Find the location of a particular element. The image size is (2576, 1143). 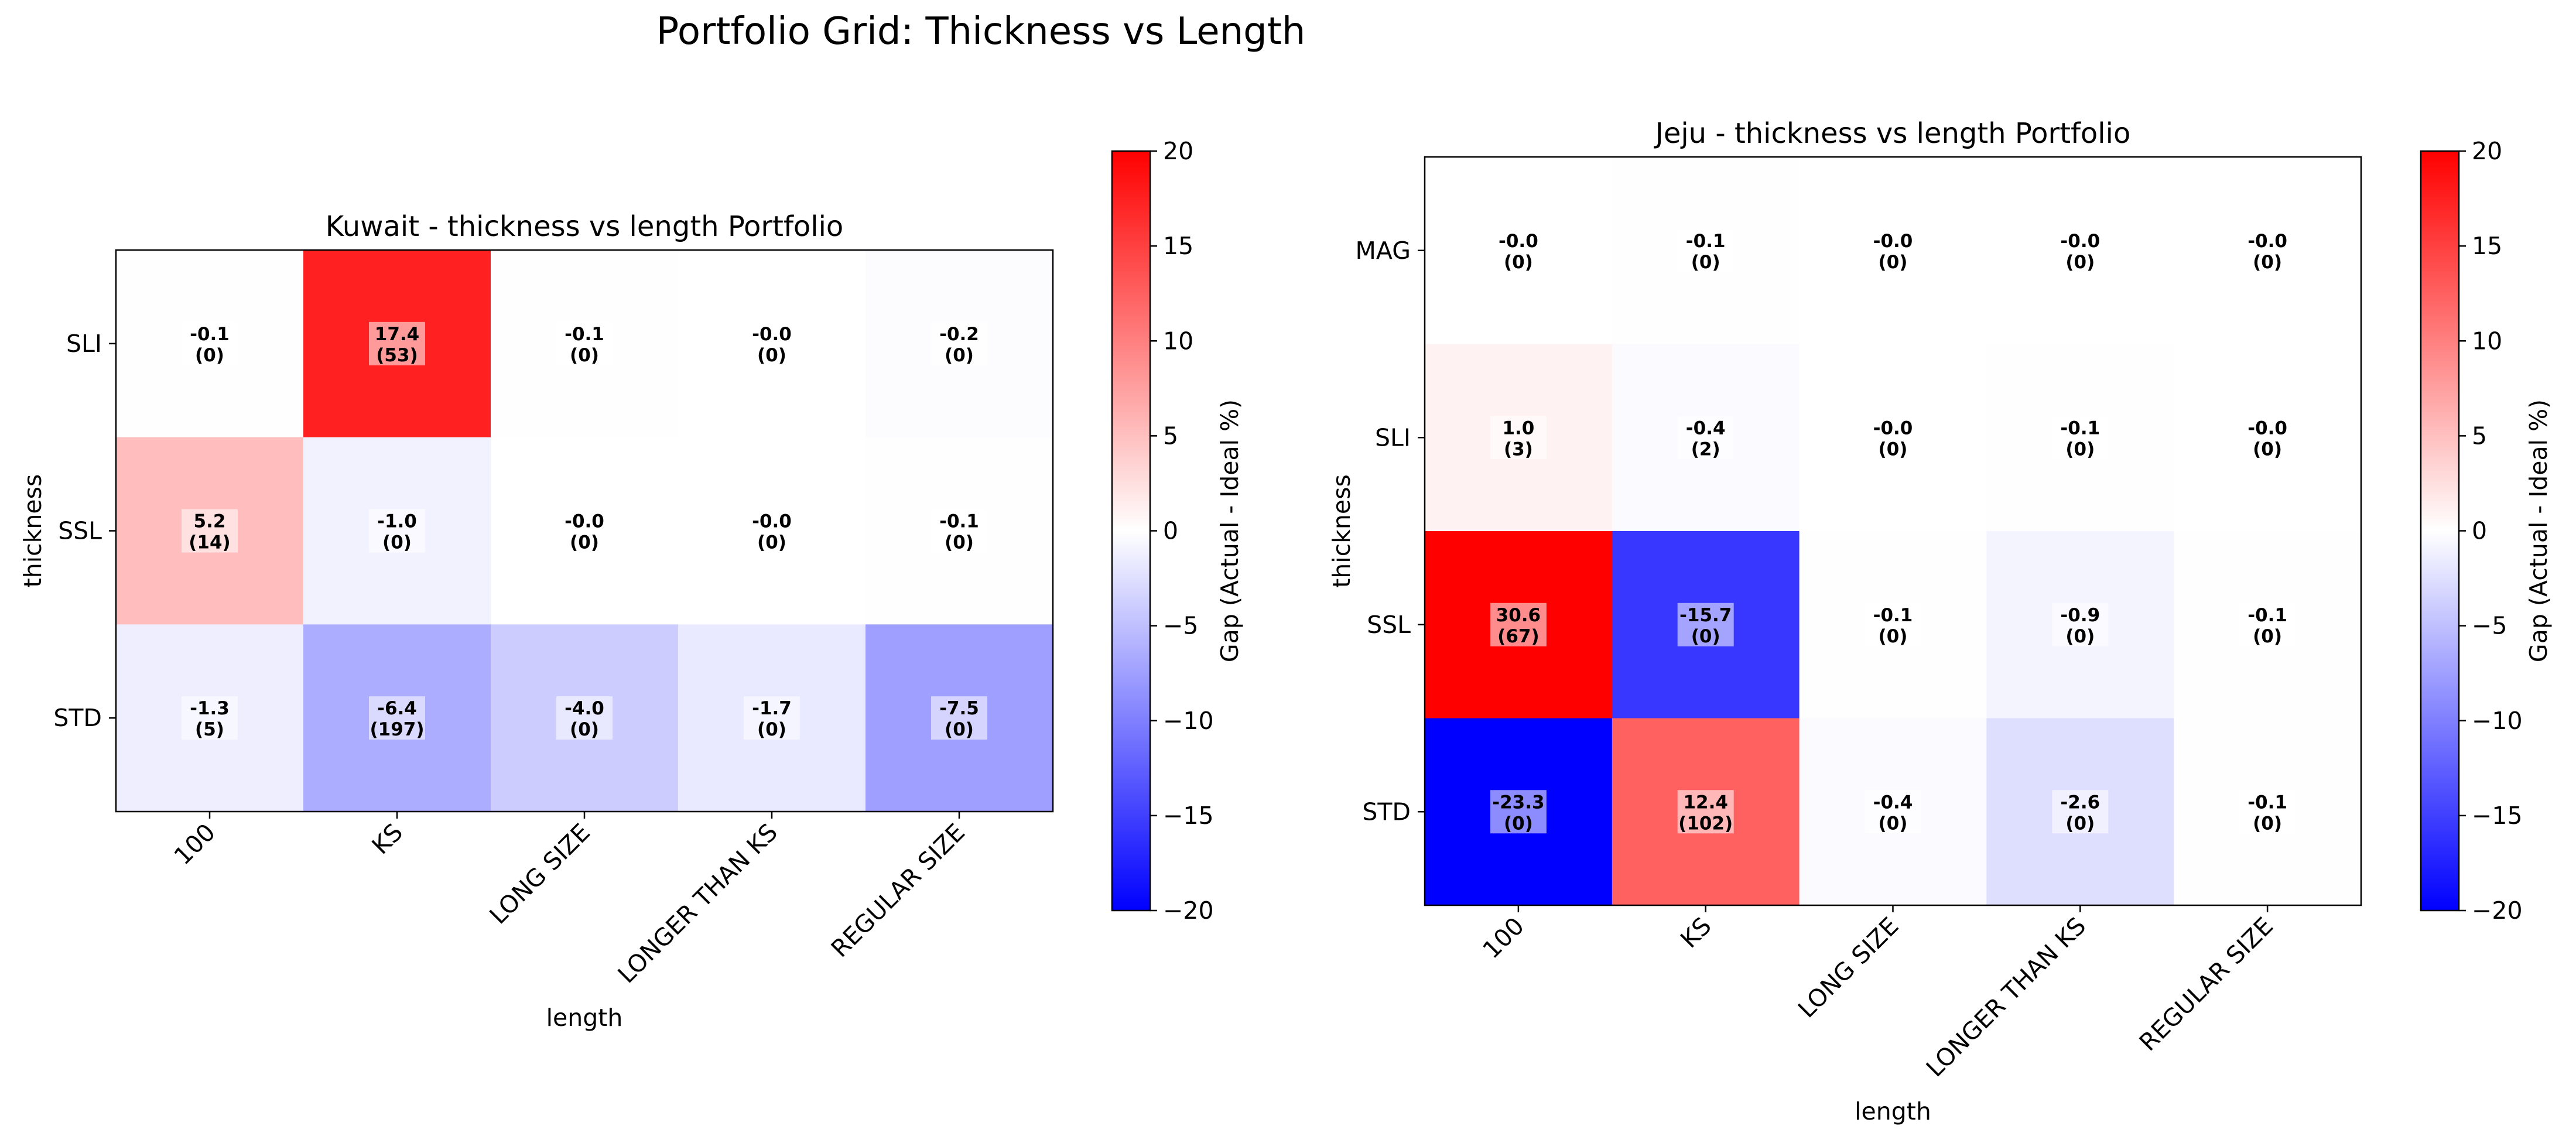

kuwait-cell-std-longer-than-ks-label: -1.7(0) is located at coordinates (772, 718).